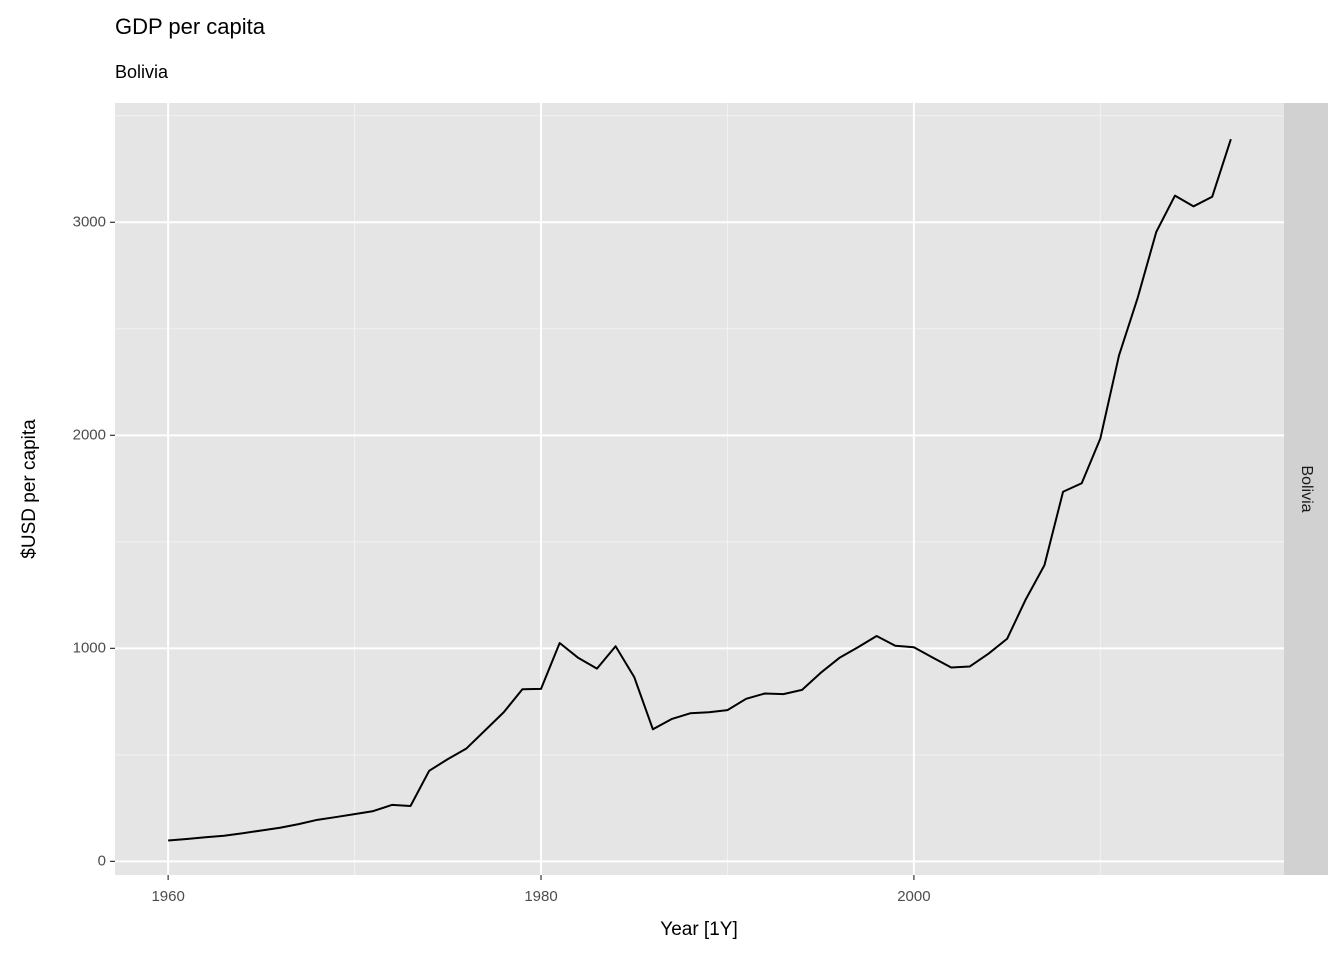 Image resolution: width=1344 pixels, height=960 pixels. Describe the element at coordinates (89, 647) in the screenshot. I see `y-tick-label: 1000` at that location.